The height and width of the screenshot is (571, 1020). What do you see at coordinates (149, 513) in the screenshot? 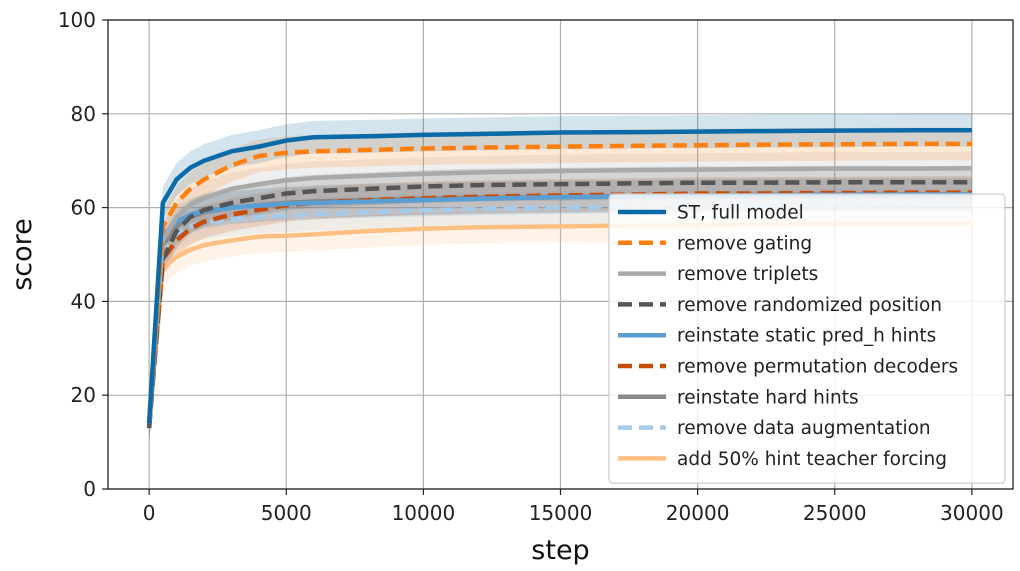
I see `x-tick-label: 0` at bounding box center [149, 513].